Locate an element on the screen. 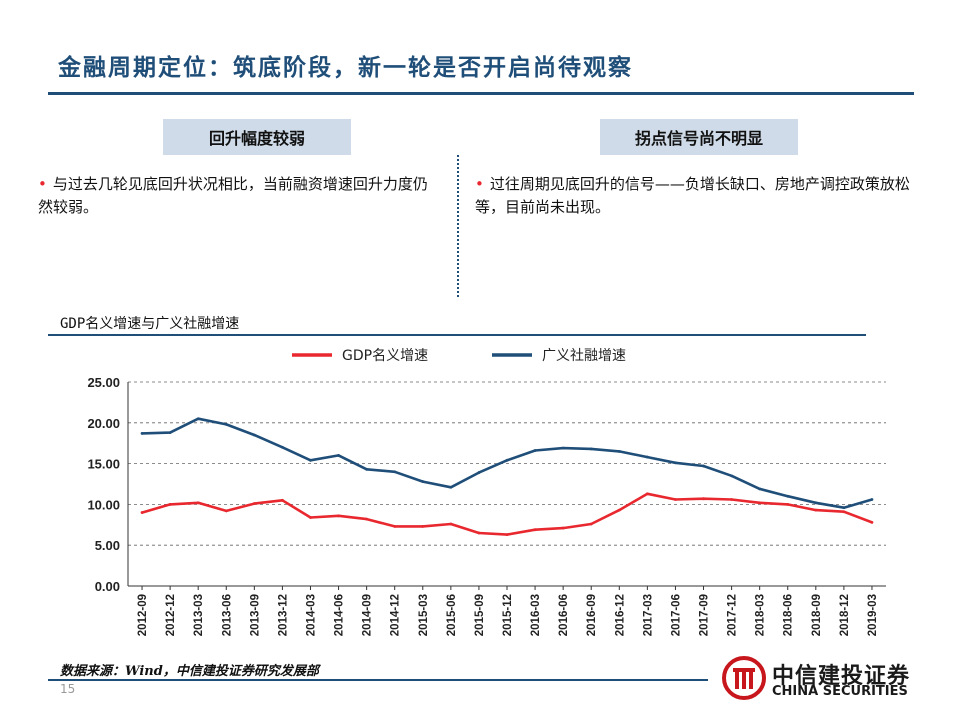 The width and height of the screenshot is (960, 720). x-tick-label: 2018-09 is located at coordinates (817, 615).